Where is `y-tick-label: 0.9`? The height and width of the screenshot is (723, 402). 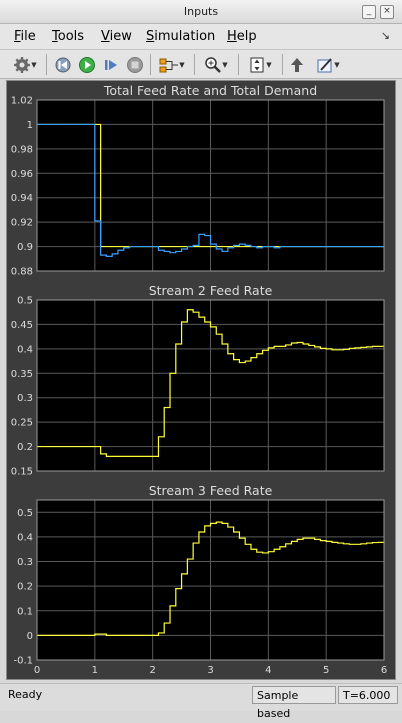 y-tick-label: 0.9 is located at coordinates (25, 247).